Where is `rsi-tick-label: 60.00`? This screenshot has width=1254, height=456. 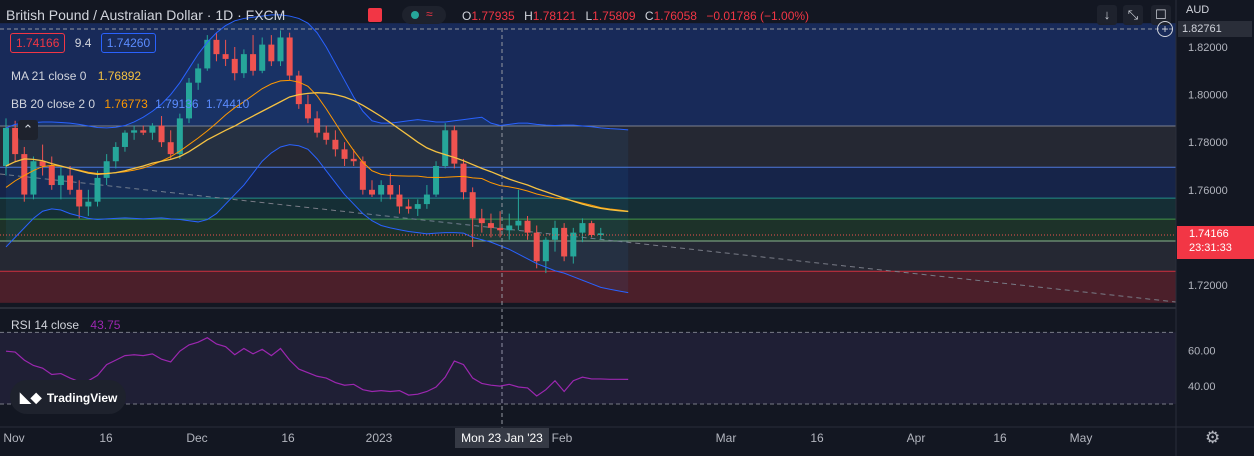
rsi-tick-label: 60.00 is located at coordinates (1202, 351).